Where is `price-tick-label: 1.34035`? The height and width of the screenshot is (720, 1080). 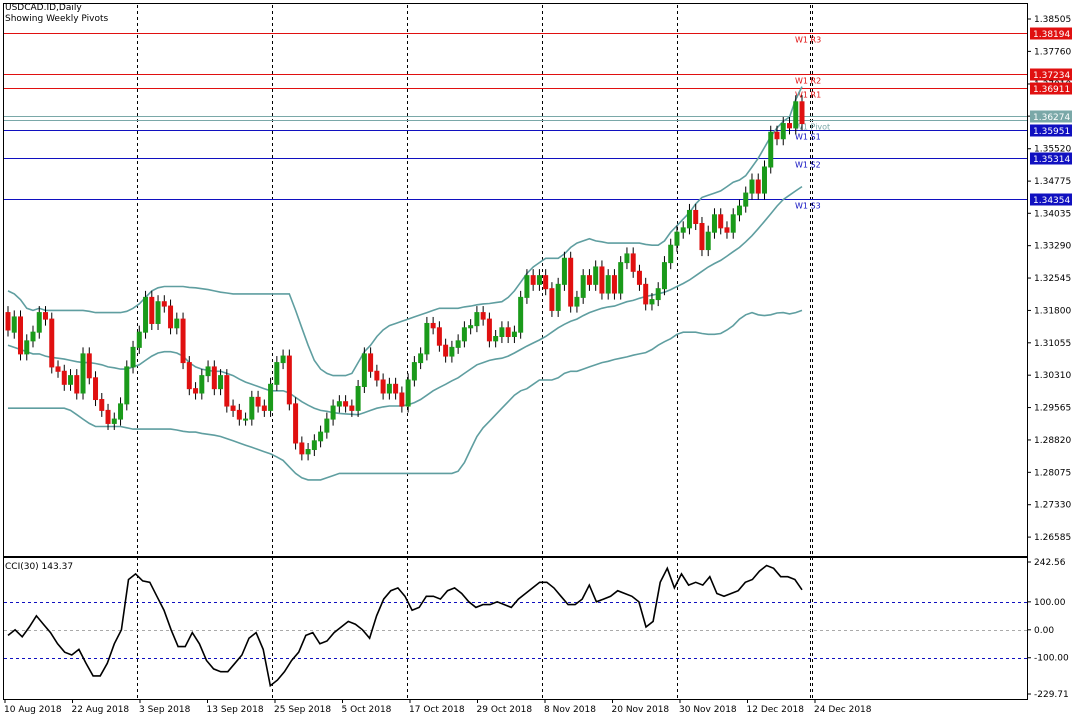 price-tick-label: 1.34035 is located at coordinates (1052, 214).